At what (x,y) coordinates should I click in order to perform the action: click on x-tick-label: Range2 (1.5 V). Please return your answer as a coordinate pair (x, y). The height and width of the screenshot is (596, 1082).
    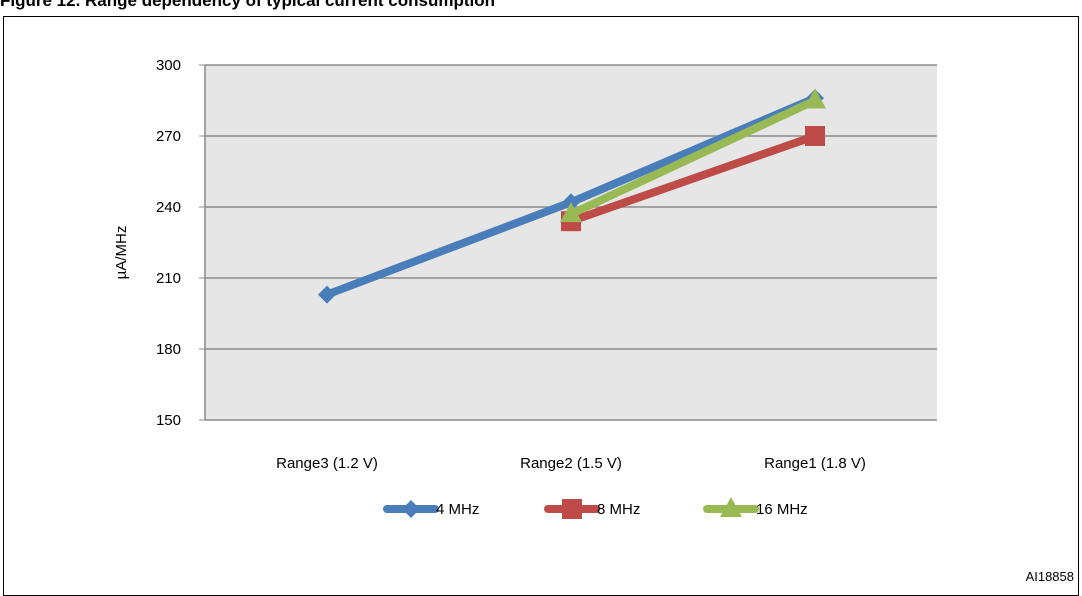
    Looking at the image, I should click on (571, 463).